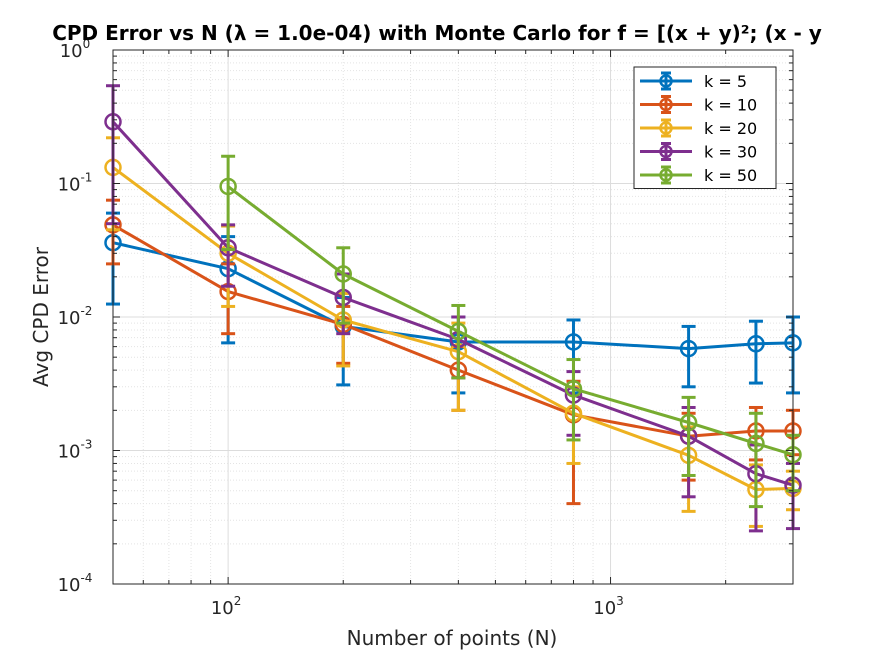  Describe the element at coordinates (730, 128) in the screenshot. I see `legend-label: k = 20` at that location.